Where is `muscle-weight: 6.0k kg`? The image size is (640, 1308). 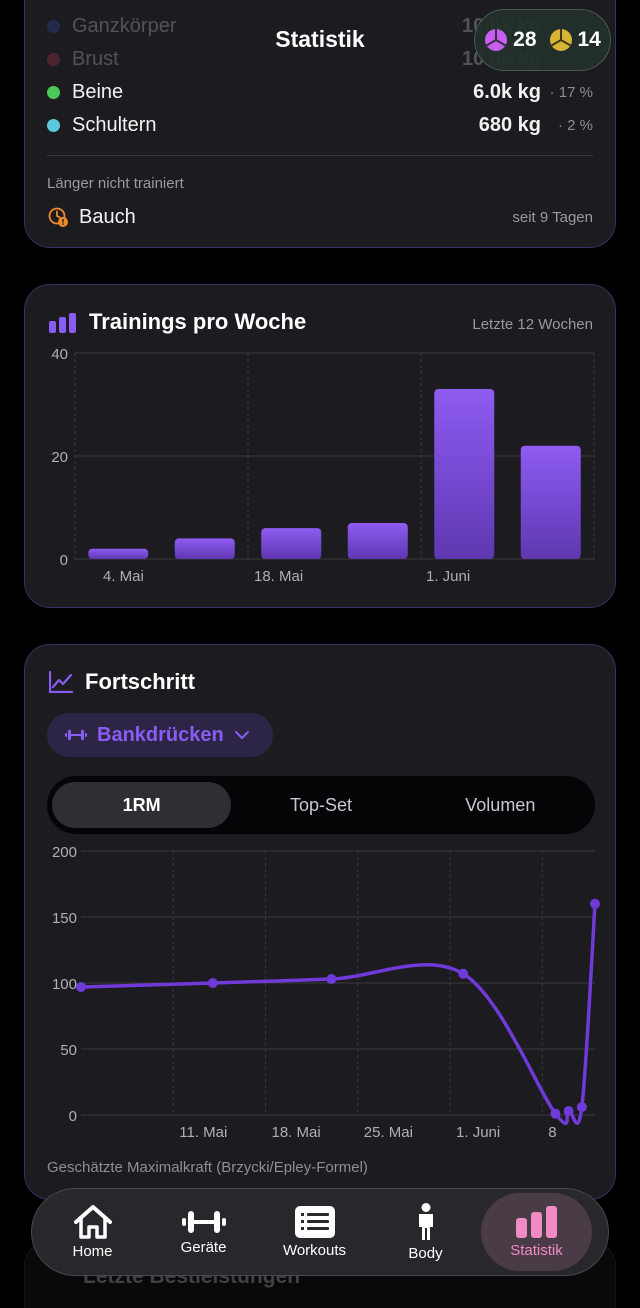
muscle-weight: 6.0k kg is located at coordinates (507, 91).